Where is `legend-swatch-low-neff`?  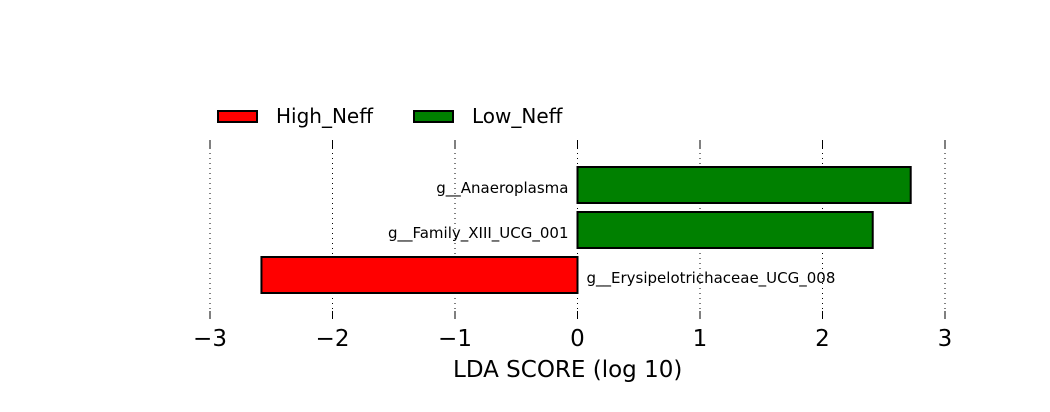
legend-swatch-low-neff is located at coordinates (434, 116).